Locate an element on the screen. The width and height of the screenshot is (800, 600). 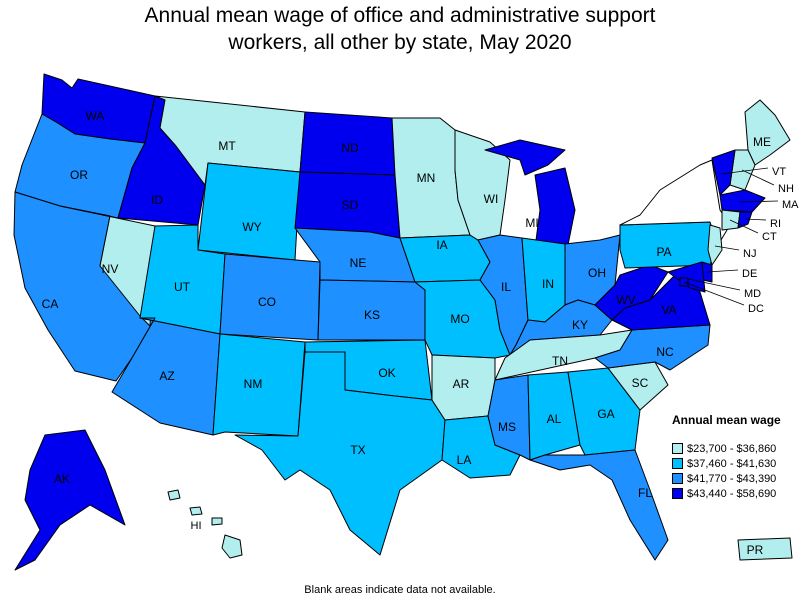
state-vt is located at coordinates (723, 172).